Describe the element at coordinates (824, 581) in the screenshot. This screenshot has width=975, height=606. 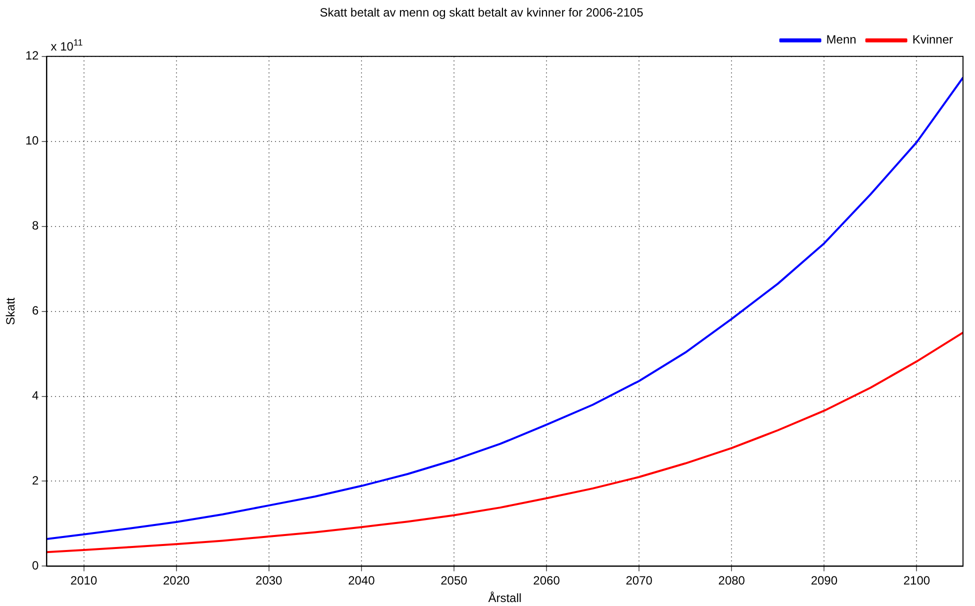
I see `x-tick-label: 2090` at that location.